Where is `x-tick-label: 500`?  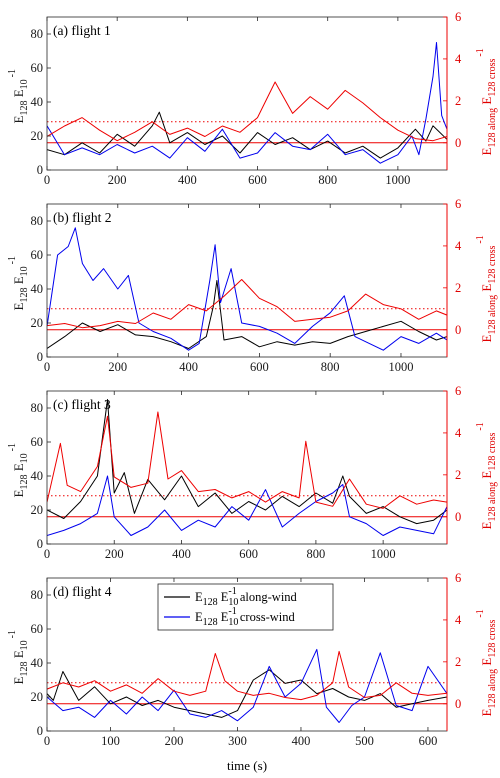 x-tick-label: 500 is located at coordinates (364, 741).